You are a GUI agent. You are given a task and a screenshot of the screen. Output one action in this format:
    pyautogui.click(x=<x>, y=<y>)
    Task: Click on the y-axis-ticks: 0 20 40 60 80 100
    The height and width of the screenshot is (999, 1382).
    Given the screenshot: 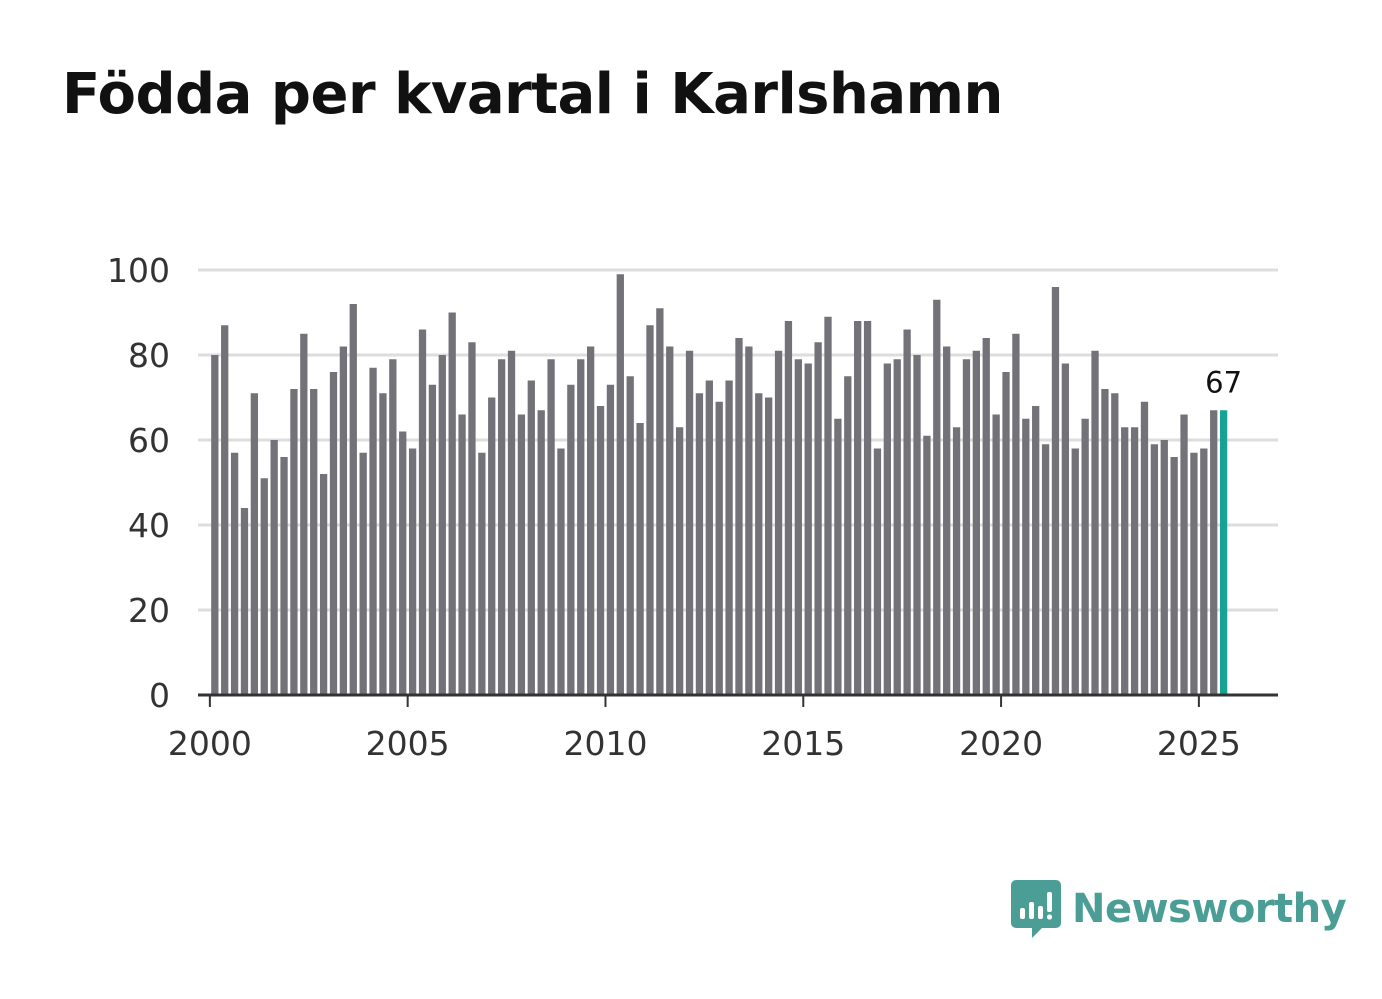 What is the action you would take?
    pyautogui.click(x=138, y=483)
    